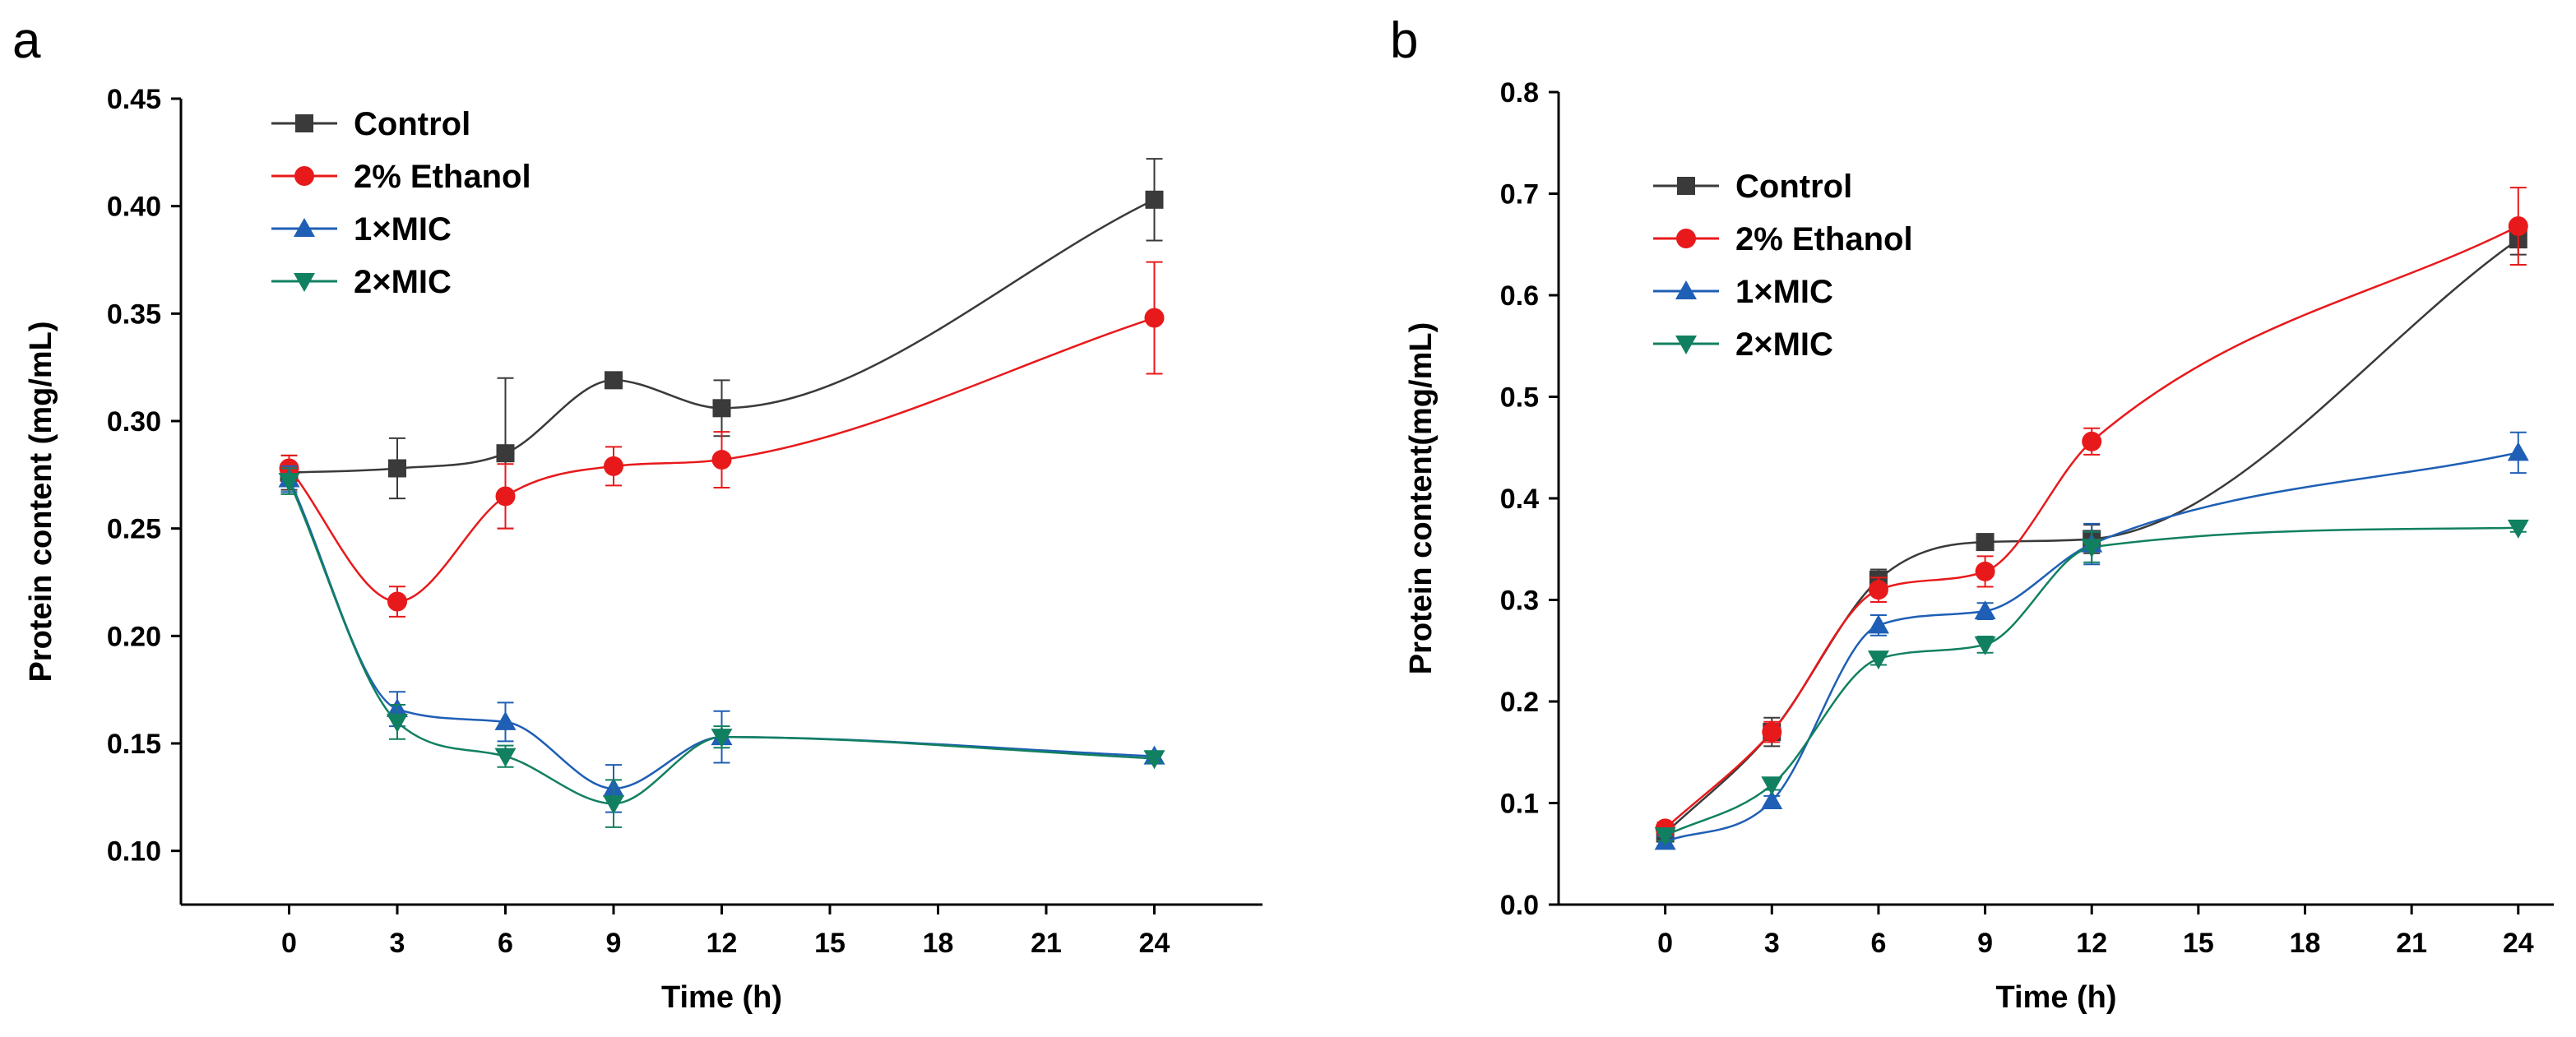  What do you see at coordinates (41, 501) in the screenshot?
I see `y-axis-title: Protein content (mg/mL)` at bounding box center [41, 501].